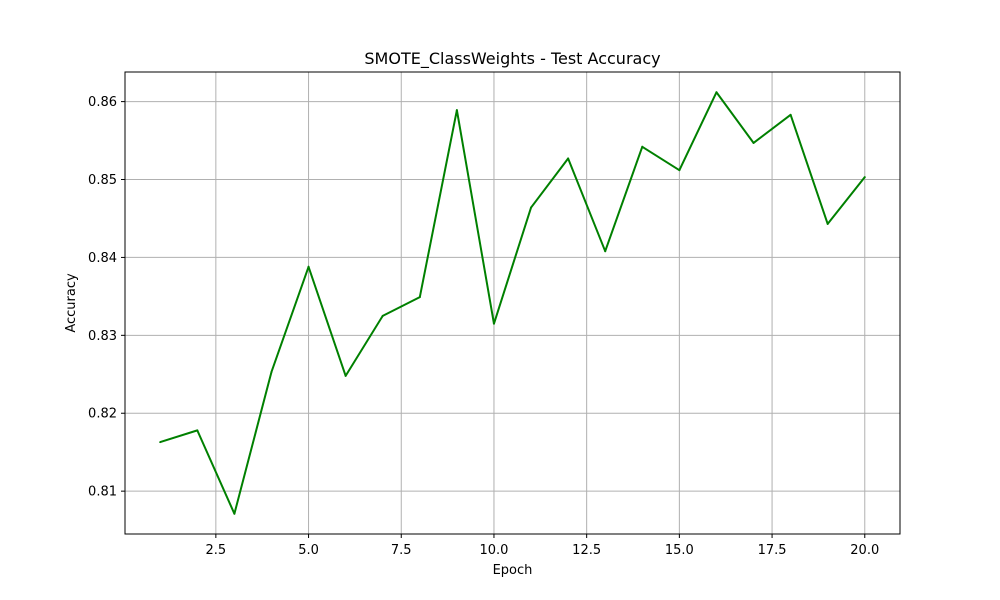  What do you see at coordinates (106, 297) in the screenshot?
I see `y-axis: 0.81 0.82 0.83 0.84 0.85 0.86` at bounding box center [106, 297].